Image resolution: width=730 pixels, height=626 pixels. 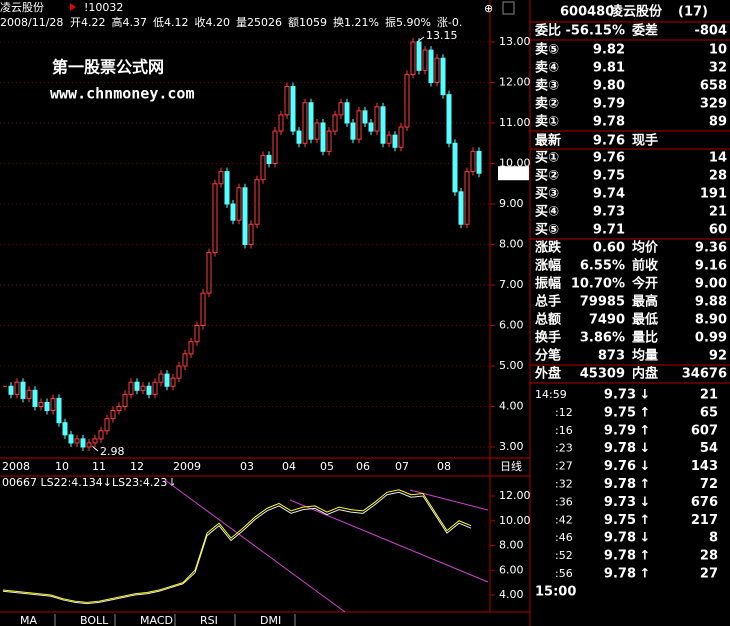 I want to click on field-value: 6.55%, so click(x=602, y=266).